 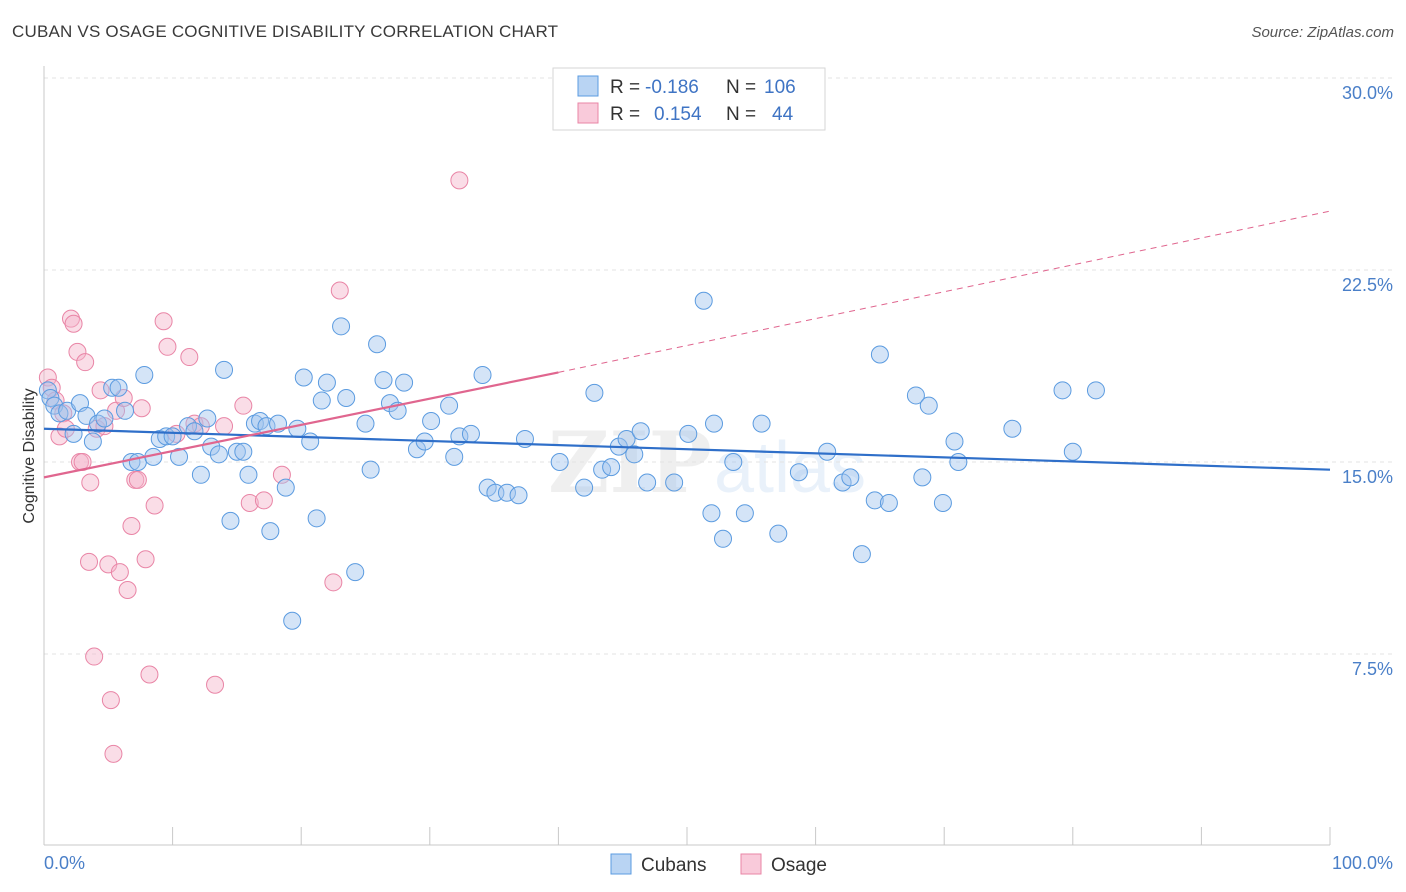 I want to click on y-tick-label-3: 30.0%, so click(x=1367, y=93).